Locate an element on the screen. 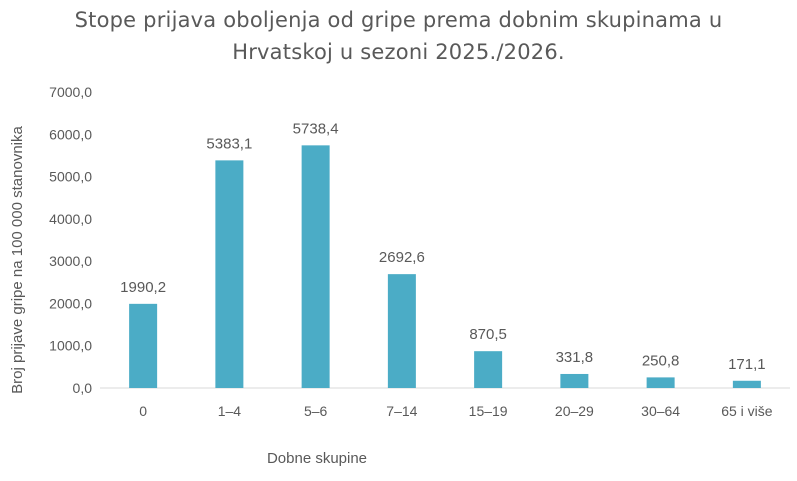 This screenshot has height=481, width=797. y-tick-label: 1000,0 is located at coordinates (70, 346).